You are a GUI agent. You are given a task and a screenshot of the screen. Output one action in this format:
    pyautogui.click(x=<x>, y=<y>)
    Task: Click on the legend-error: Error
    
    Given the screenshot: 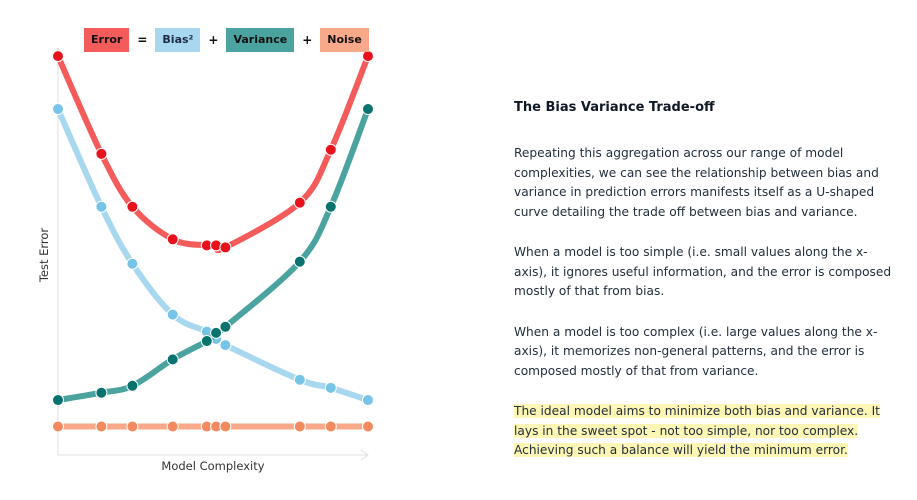 What is the action you would take?
    pyautogui.click(x=107, y=40)
    